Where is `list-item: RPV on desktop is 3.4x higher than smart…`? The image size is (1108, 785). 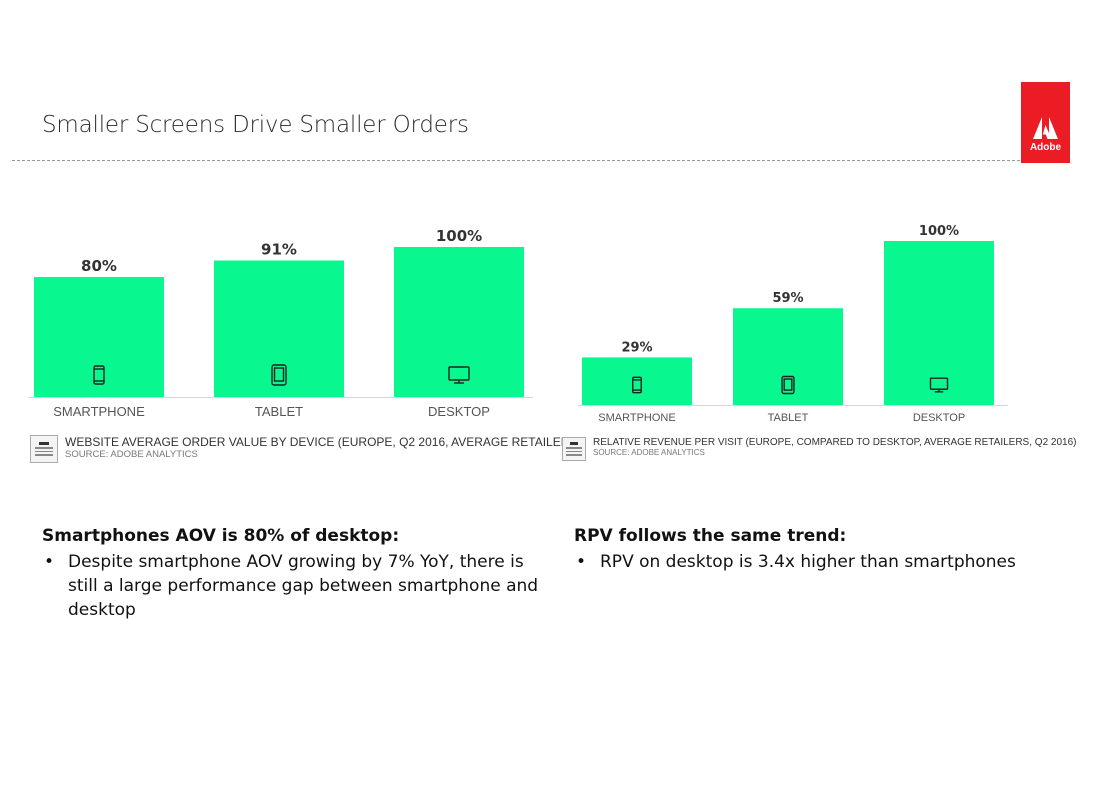 list-item: RPV on desktop is 3.4x higher than smart… is located at coordinates (815, 562).